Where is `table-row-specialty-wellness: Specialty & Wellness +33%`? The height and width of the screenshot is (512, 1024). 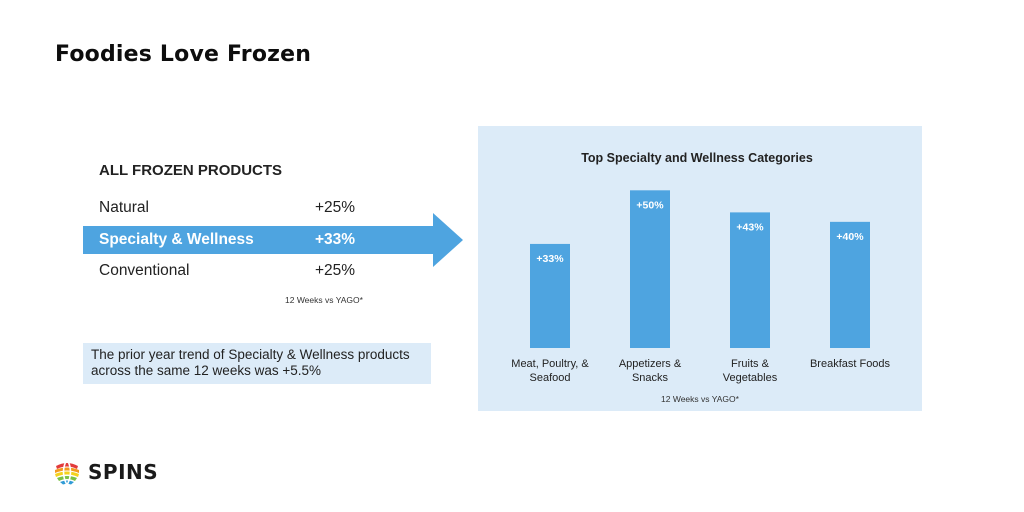
table-row-specialty-wellness: Specialty & Wellness +33% is located at coordinates (244, 240).